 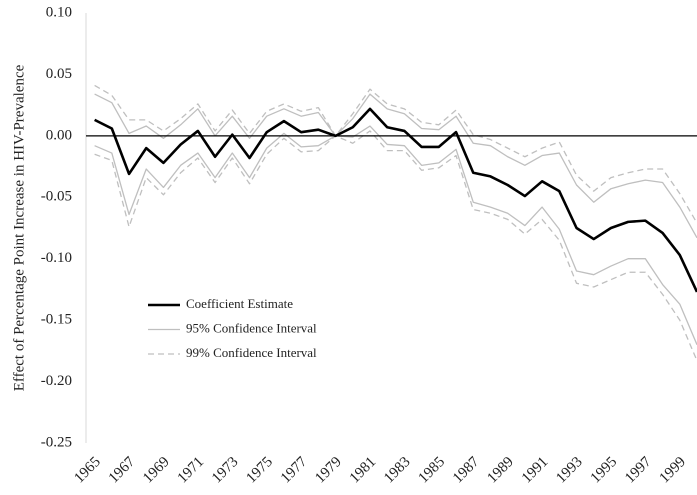 I want to click on legend-label: Coefficient Estimate, so click(x=239, y=303).